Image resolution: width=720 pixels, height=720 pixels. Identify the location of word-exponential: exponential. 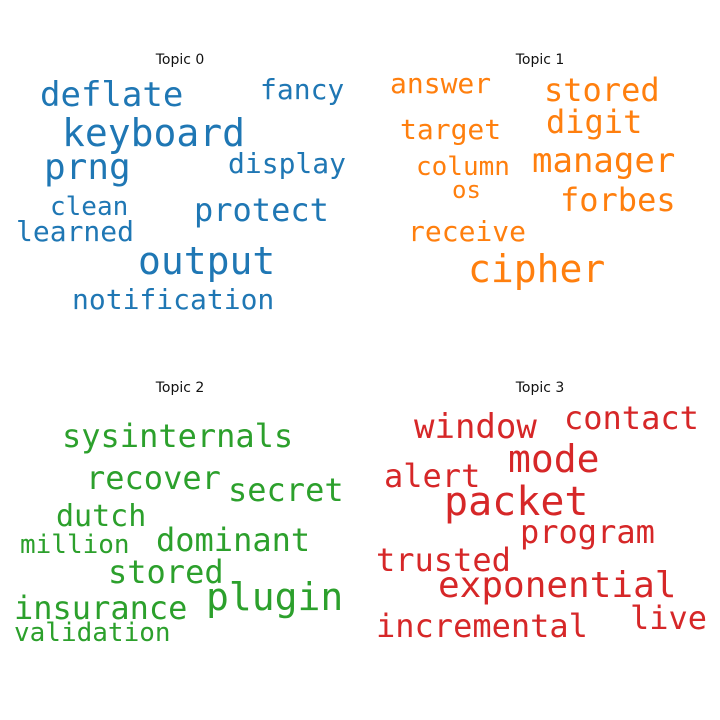
(557, 585).